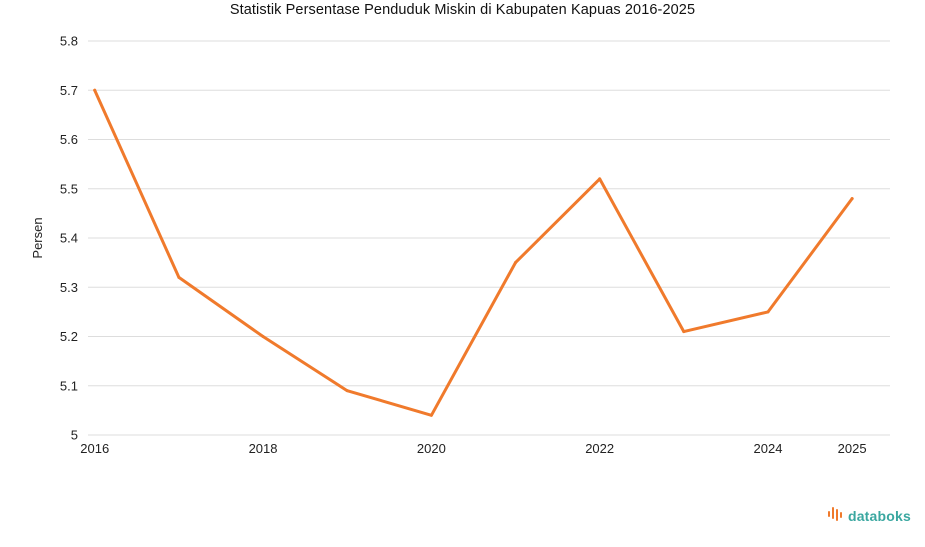 This screenshot has height=547, width=925. What do you see at coordinates (431, 415) in the screenshot?
I see `data-point-2020` at bounding box center [431, 415].